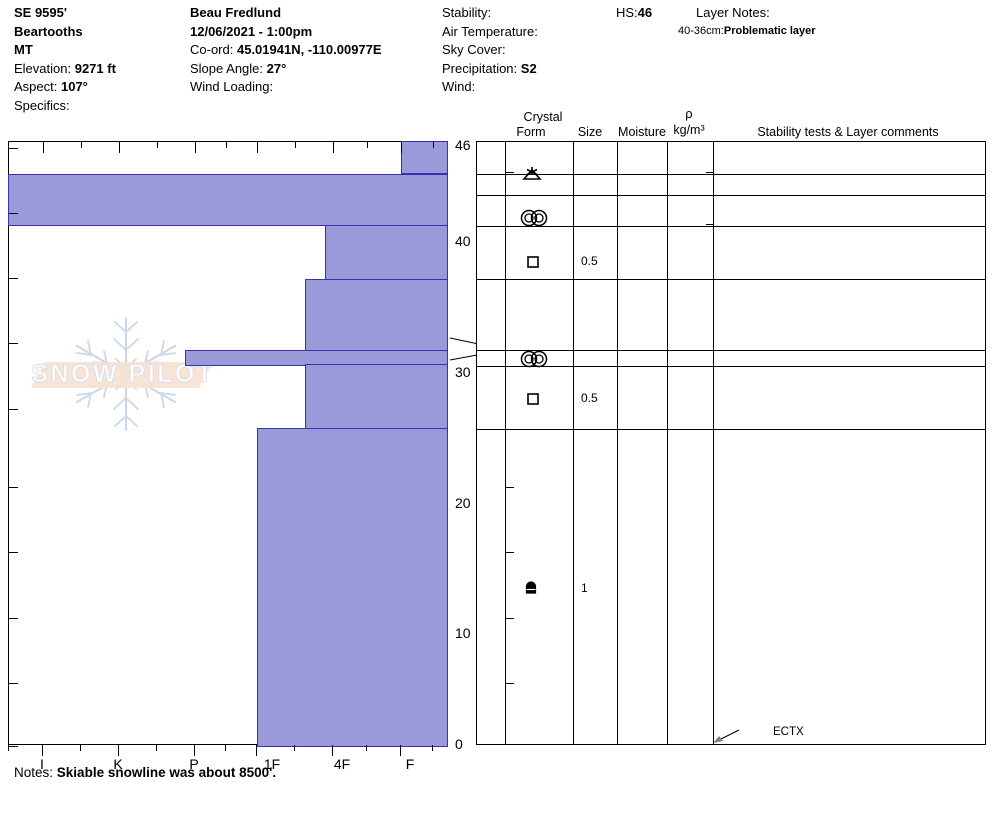 The image size is (994, 840). I want to click on density-symbol-label: ρ, so click(689, 113).